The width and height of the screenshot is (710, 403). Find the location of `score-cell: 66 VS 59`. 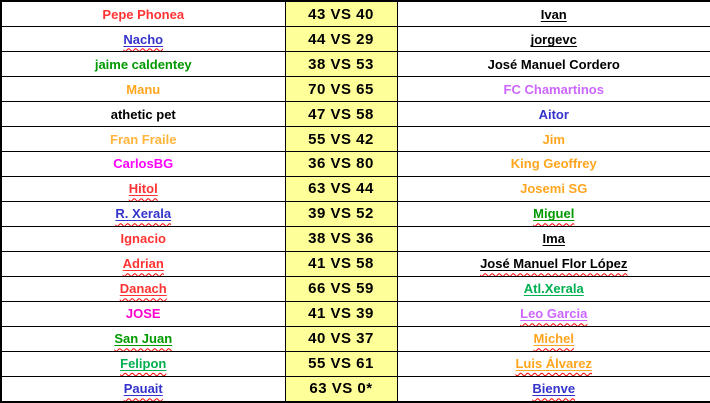

score-cell: 66 VS 59 is located at coordinates (341, 288).